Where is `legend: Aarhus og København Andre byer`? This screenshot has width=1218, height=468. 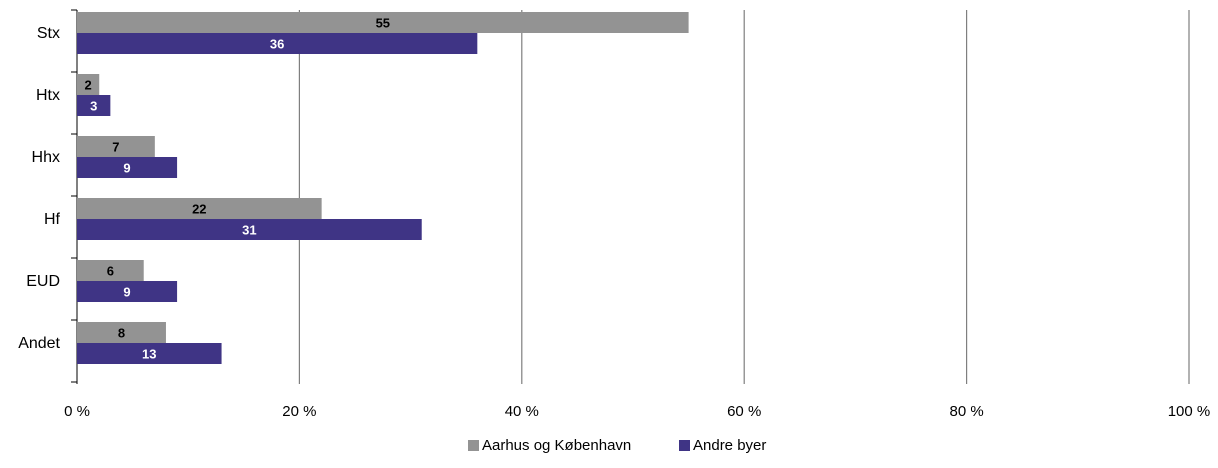
legend: Aarhus og København Andre byer is located at coordinates (617, 445).